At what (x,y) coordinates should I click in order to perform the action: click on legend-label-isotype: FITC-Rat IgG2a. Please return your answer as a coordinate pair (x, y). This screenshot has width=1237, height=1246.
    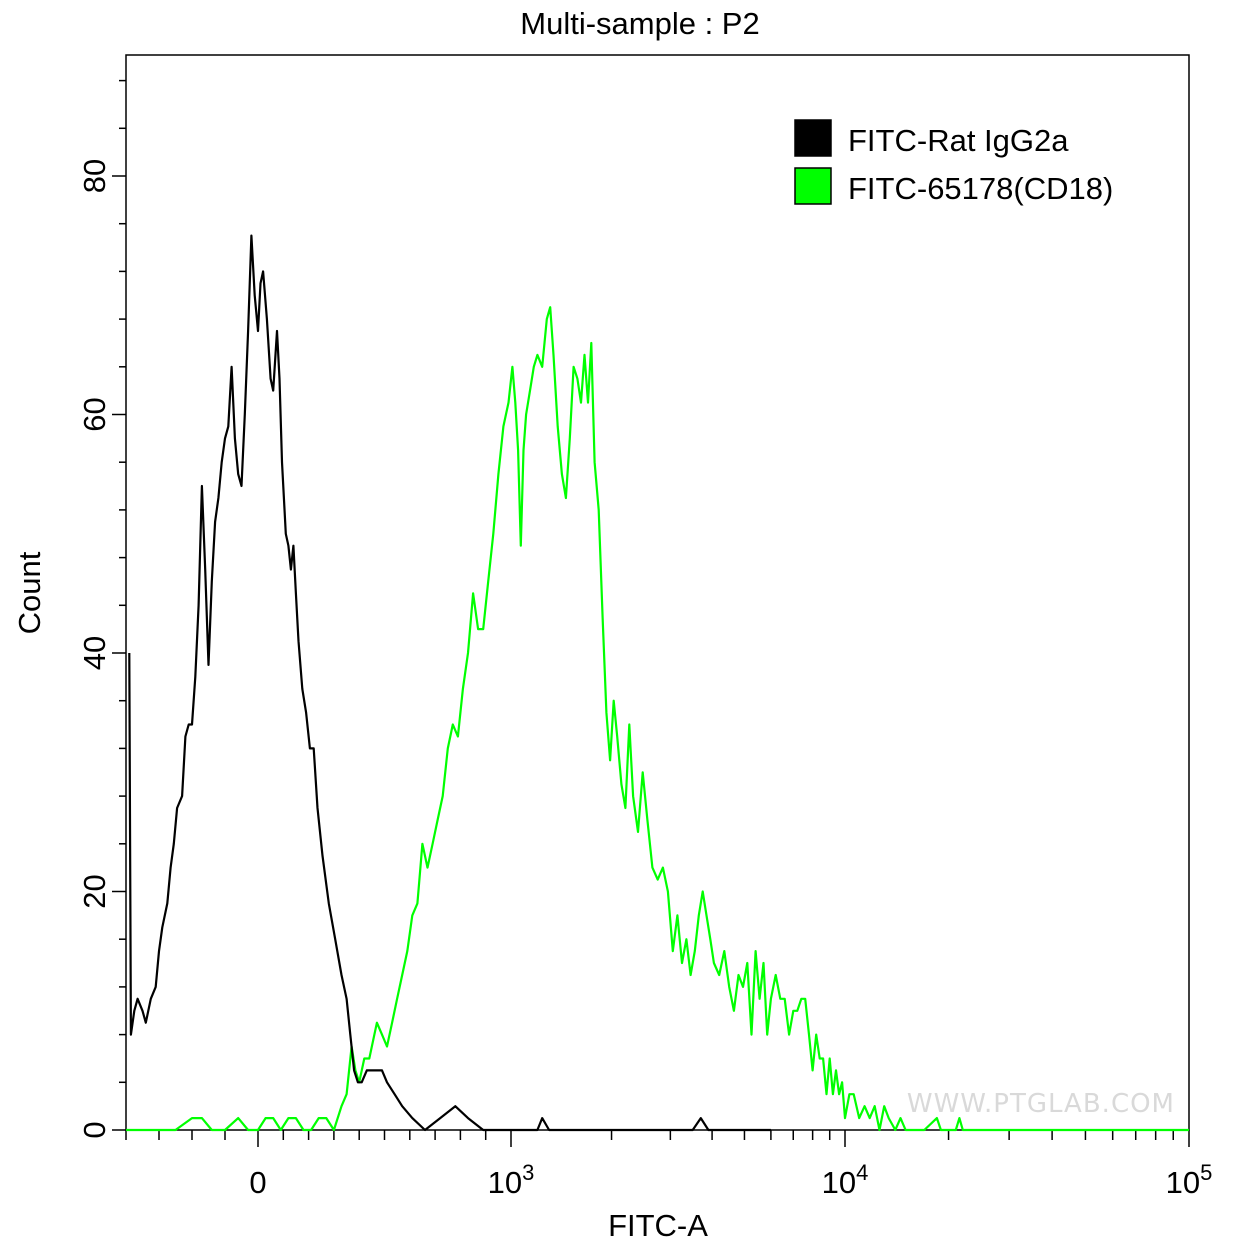
    Looking at the image, I should click on (958, 140).